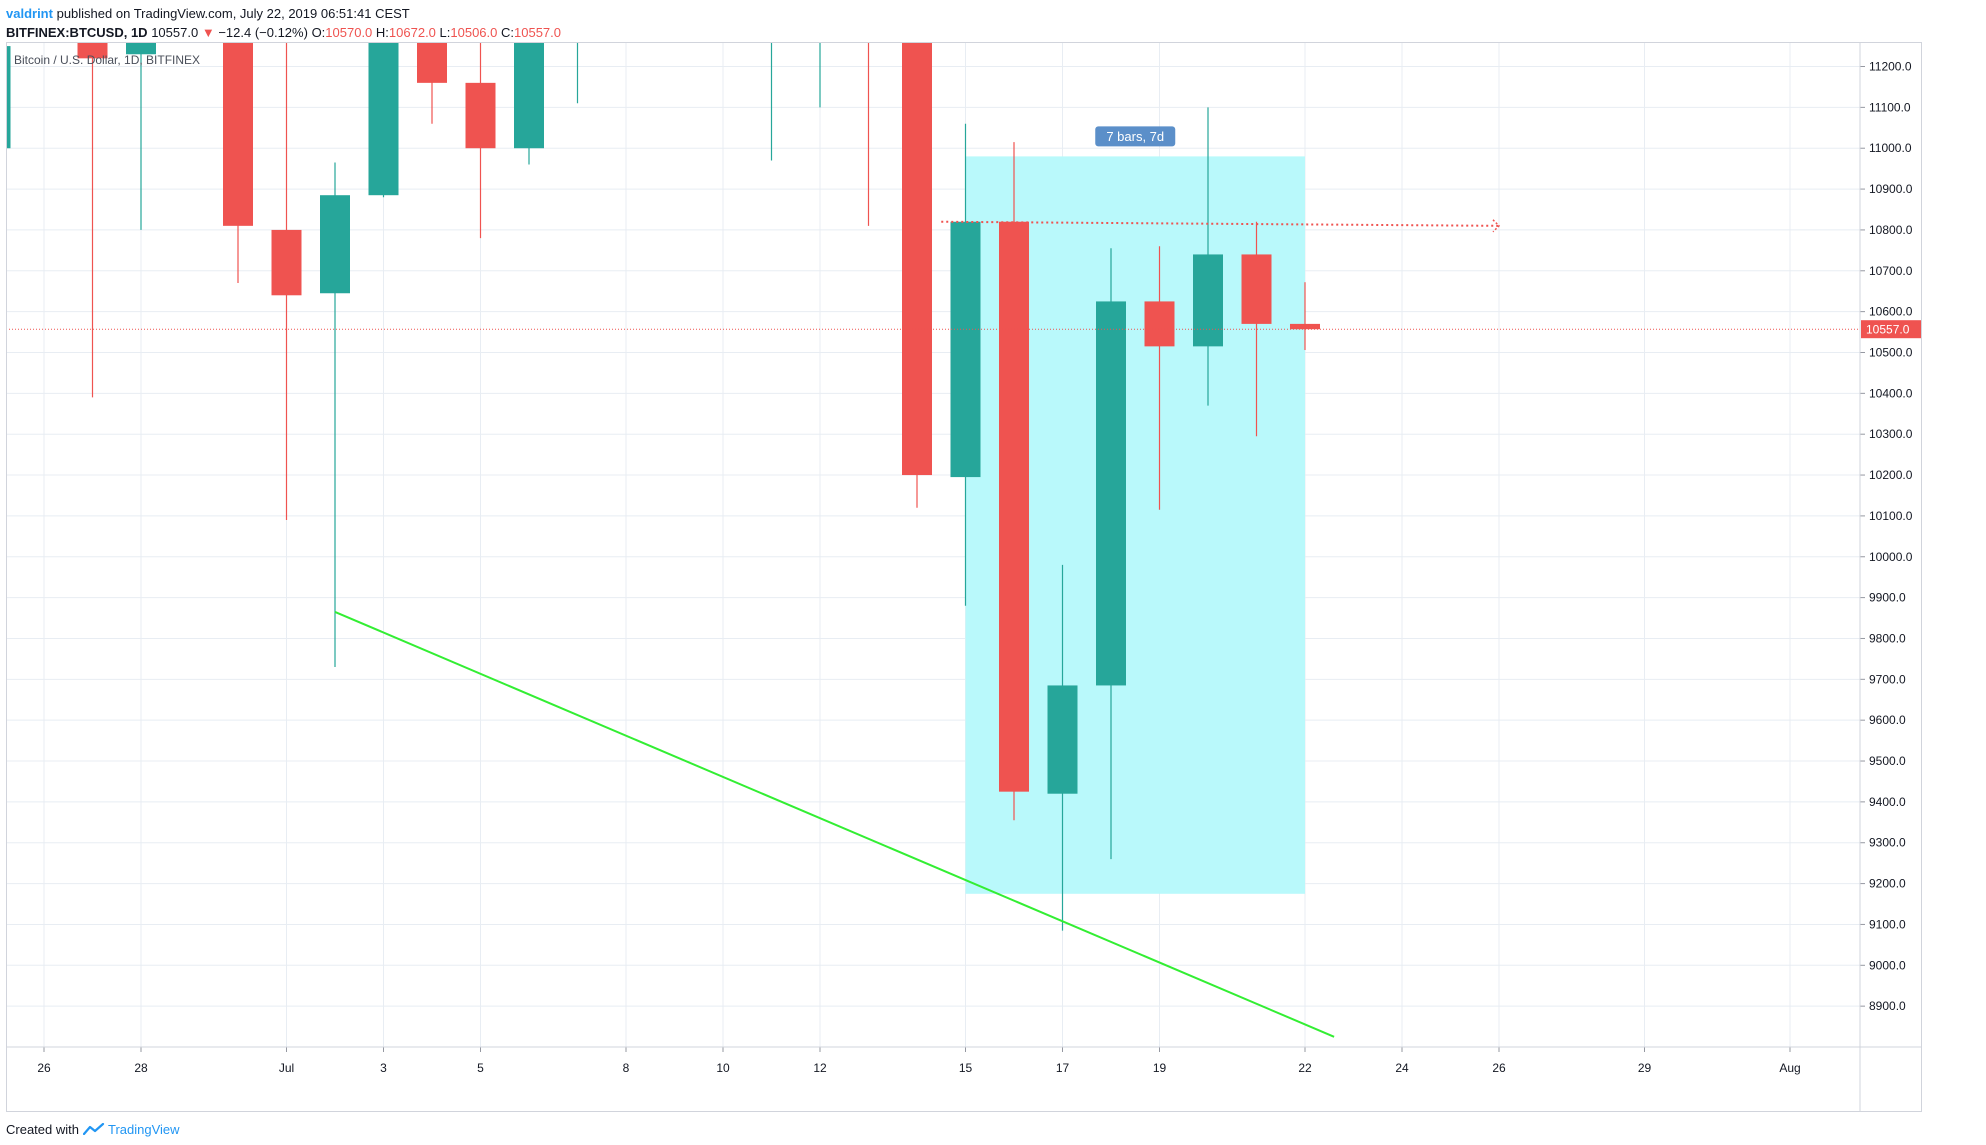  What do you see at coordinates (1890, 67) in the screenshot?
I see `y-tick-label: 11200.0` at bounding box center [1890, 67].